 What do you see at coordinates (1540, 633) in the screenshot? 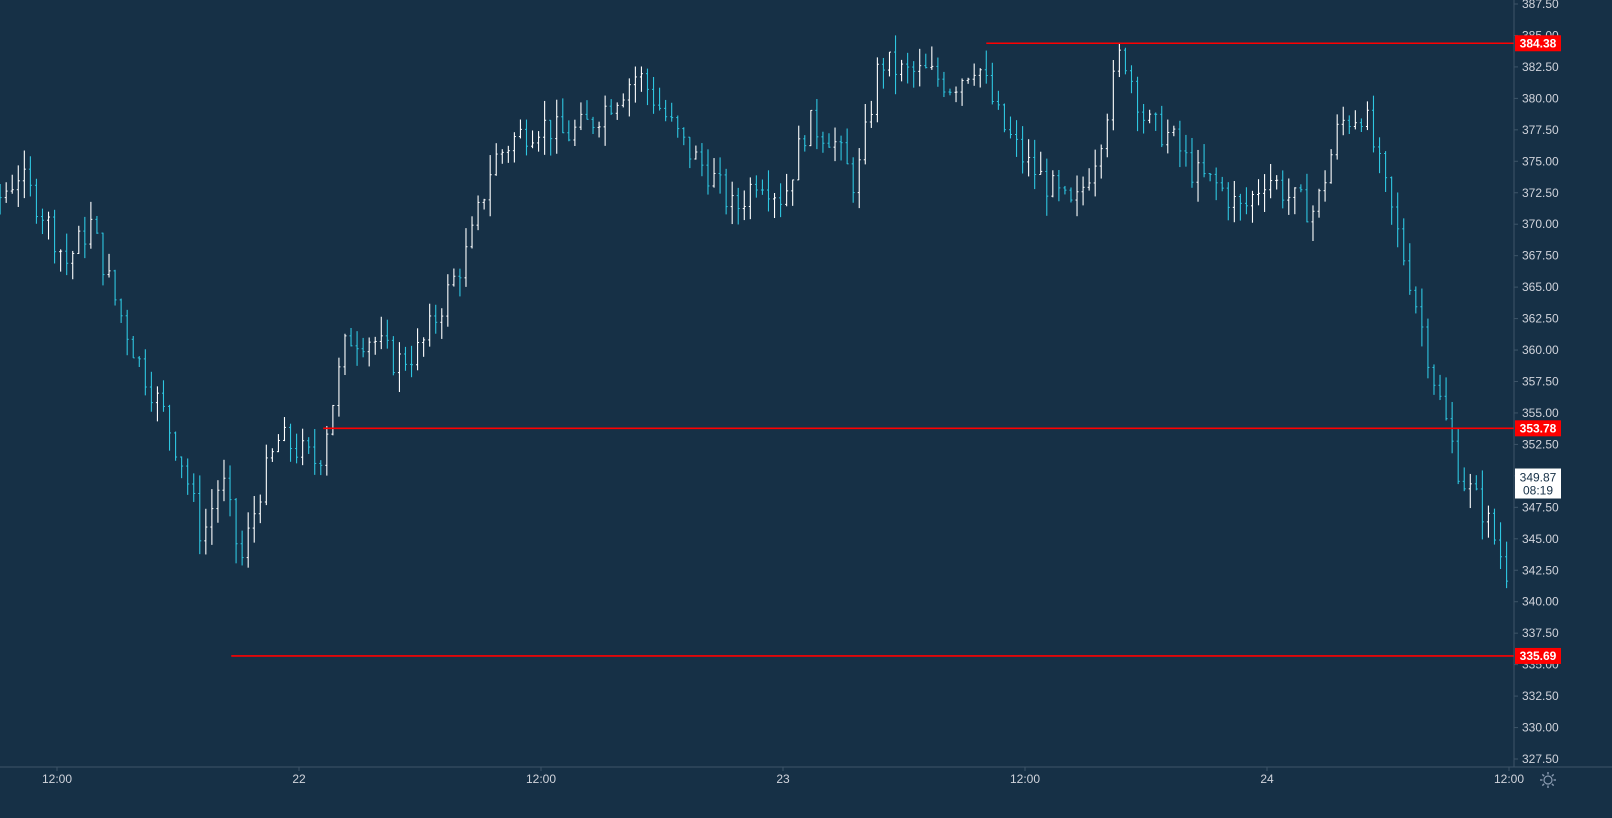
I see `y-tick-label: 337.50` at bounding box center [1540, 633].